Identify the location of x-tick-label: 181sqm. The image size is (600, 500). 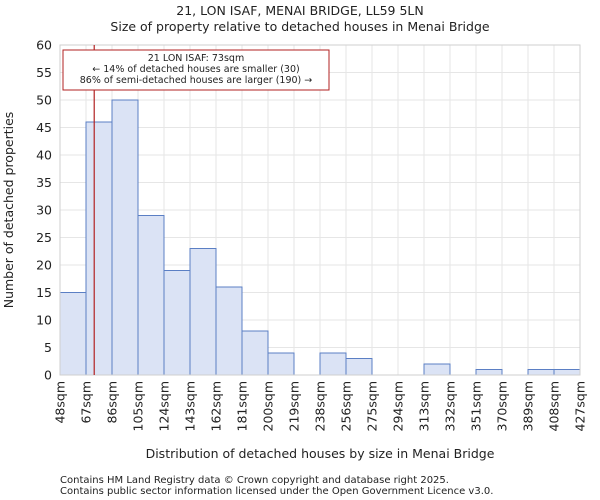
(242, 406).